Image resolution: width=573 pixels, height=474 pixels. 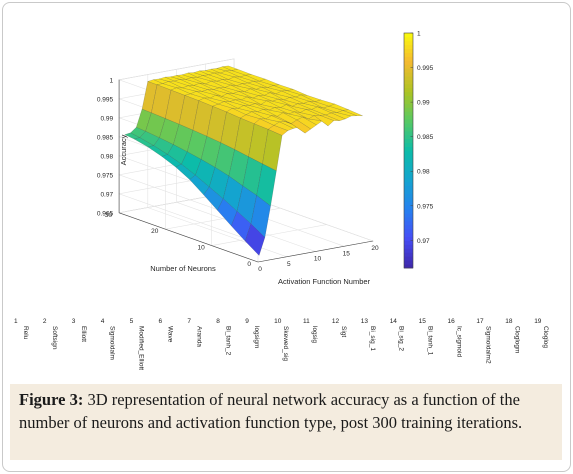 What do you see at coordinates (260, 269) in the screenshot?
I see `x-tick-label: 0` at bounding box center [260, 269].